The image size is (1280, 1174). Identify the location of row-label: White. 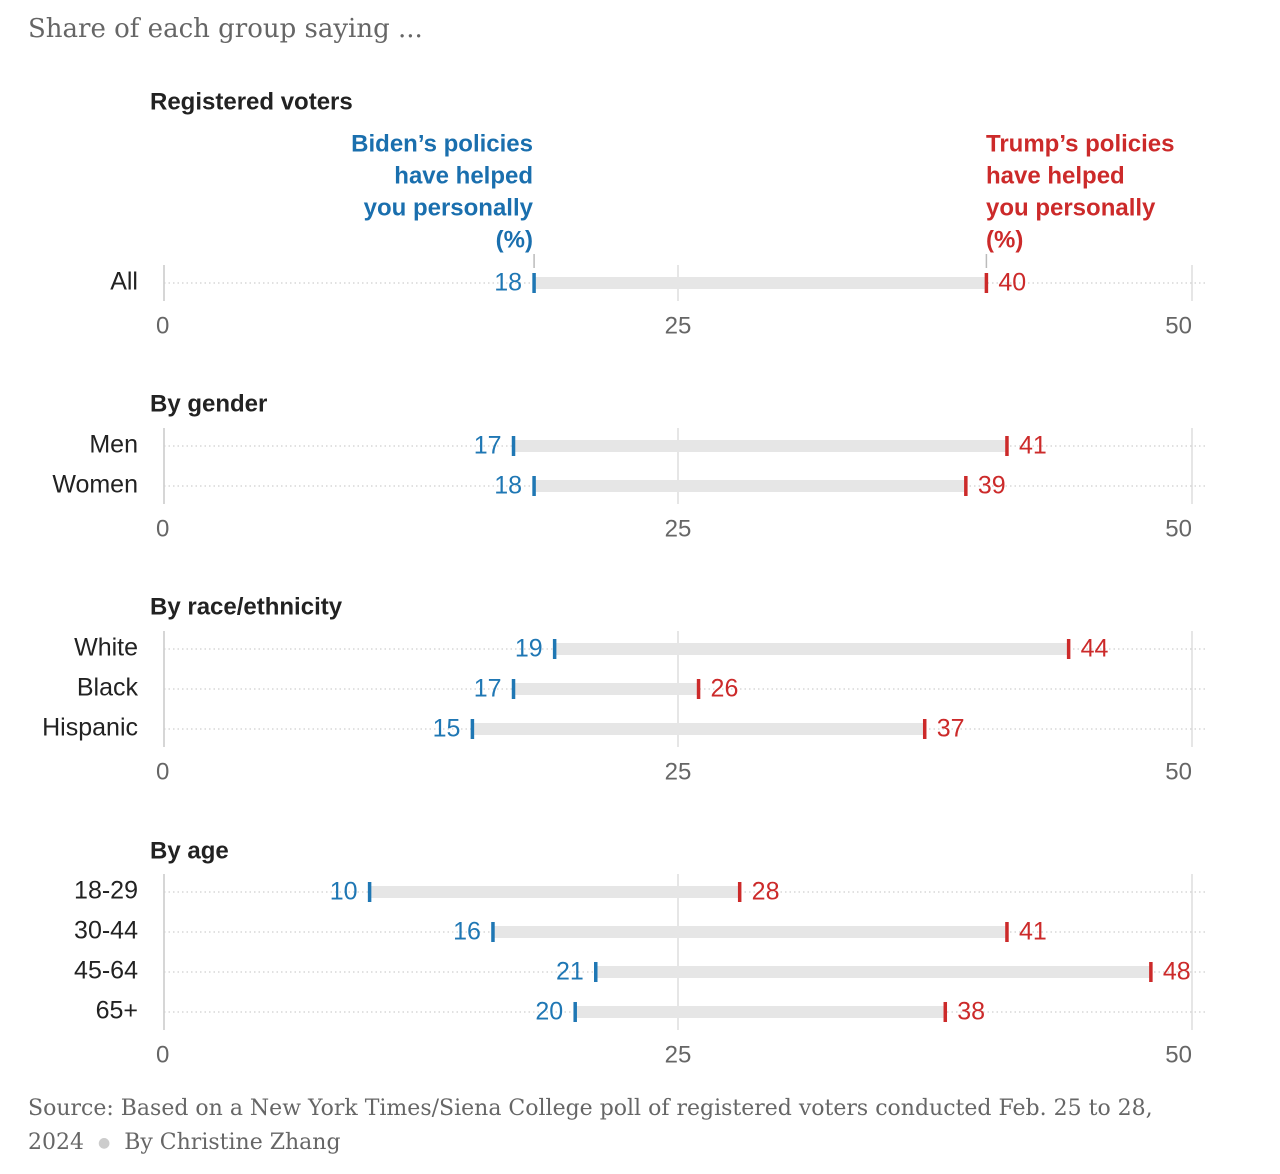
(106, 648).